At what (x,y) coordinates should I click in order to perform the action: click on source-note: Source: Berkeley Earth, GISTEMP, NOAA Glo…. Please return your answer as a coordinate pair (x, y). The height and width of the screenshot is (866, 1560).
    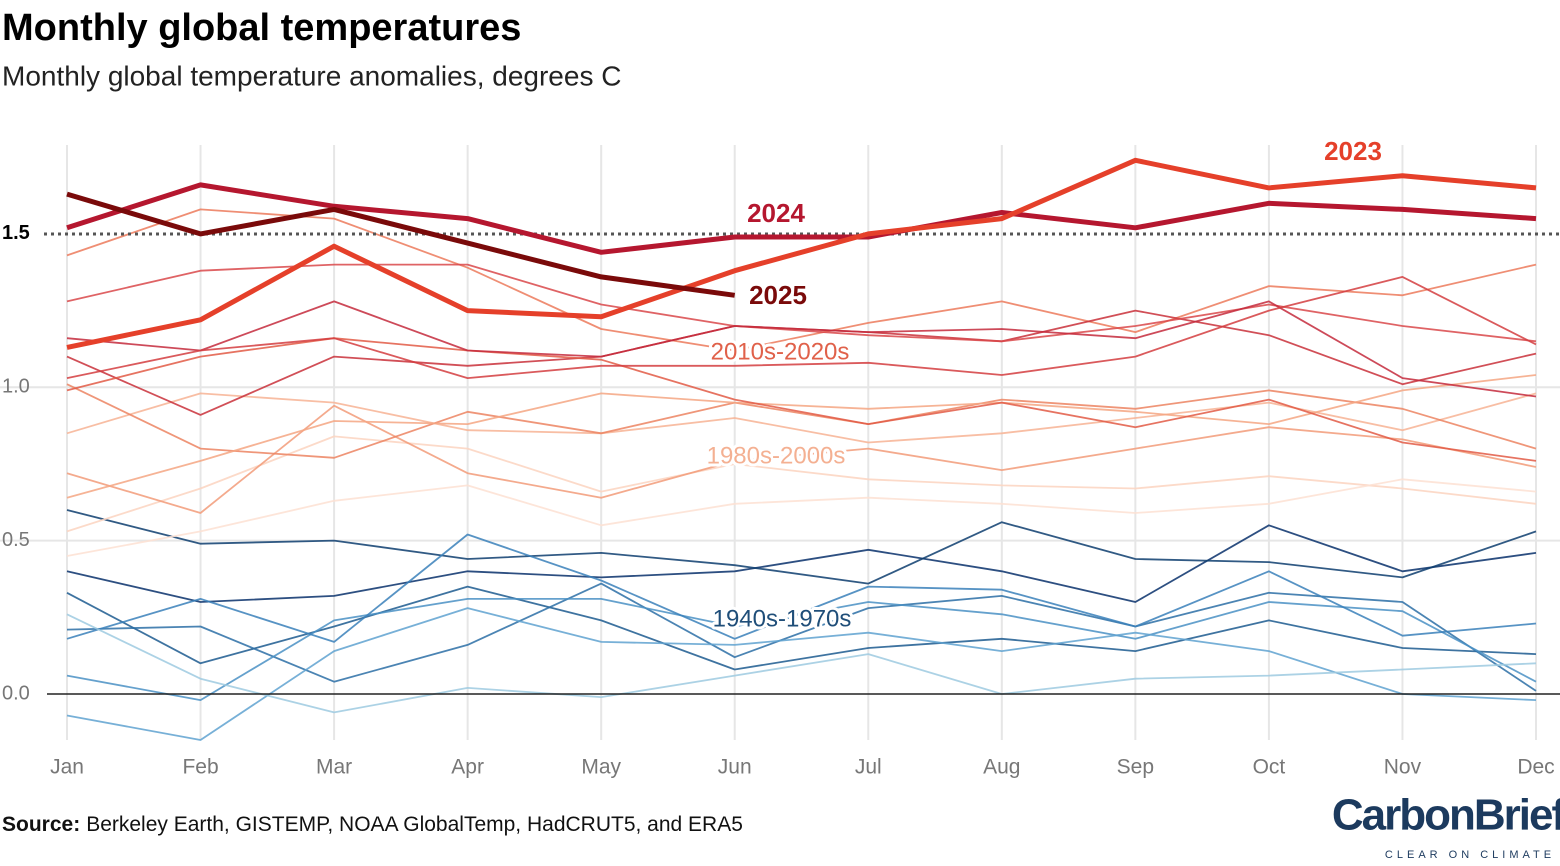
    Looking at the image, I should click on (372, 824).